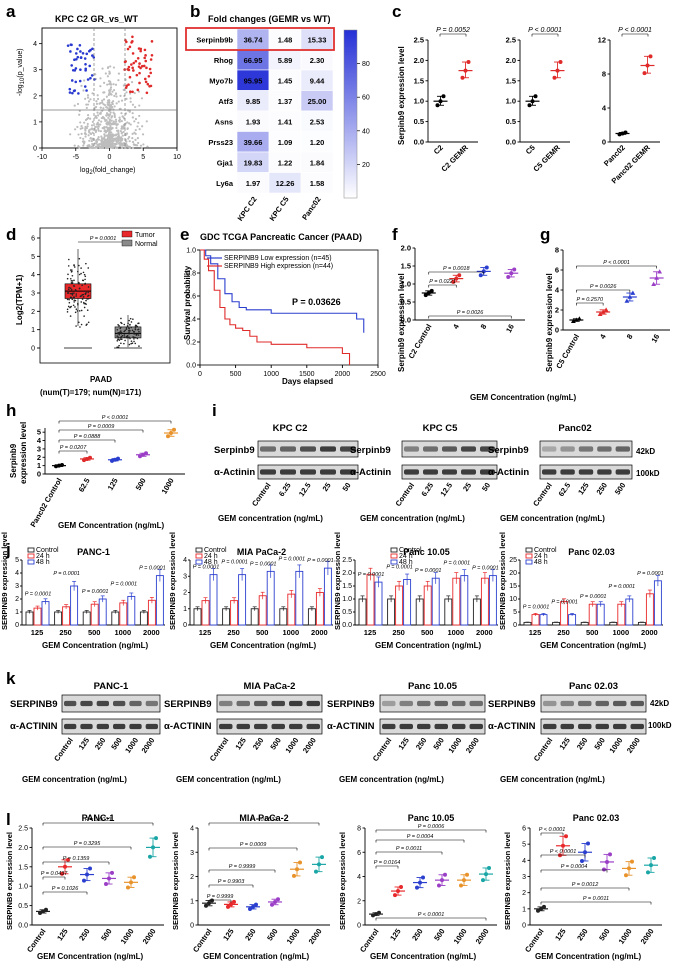 This screenshot has height=965, width=685. I want to click on j-legend-label: 24 h, so click(406, 556).